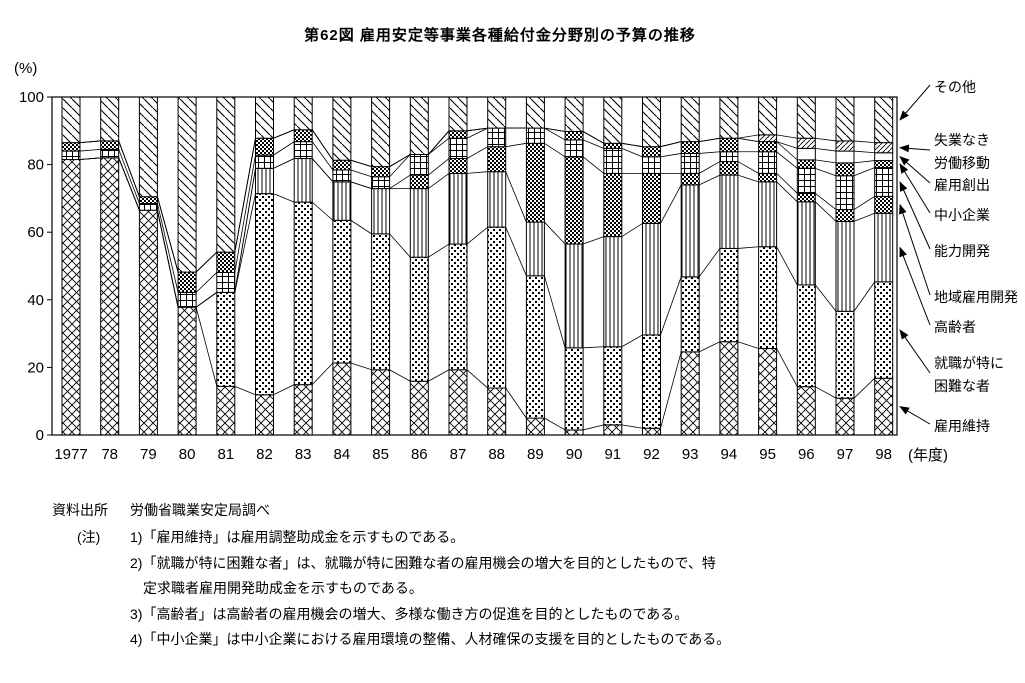  Describe the element at coordinates (915, 351) in the screenshot. I see `legend-arrow-shushoku-konnan` at that location.